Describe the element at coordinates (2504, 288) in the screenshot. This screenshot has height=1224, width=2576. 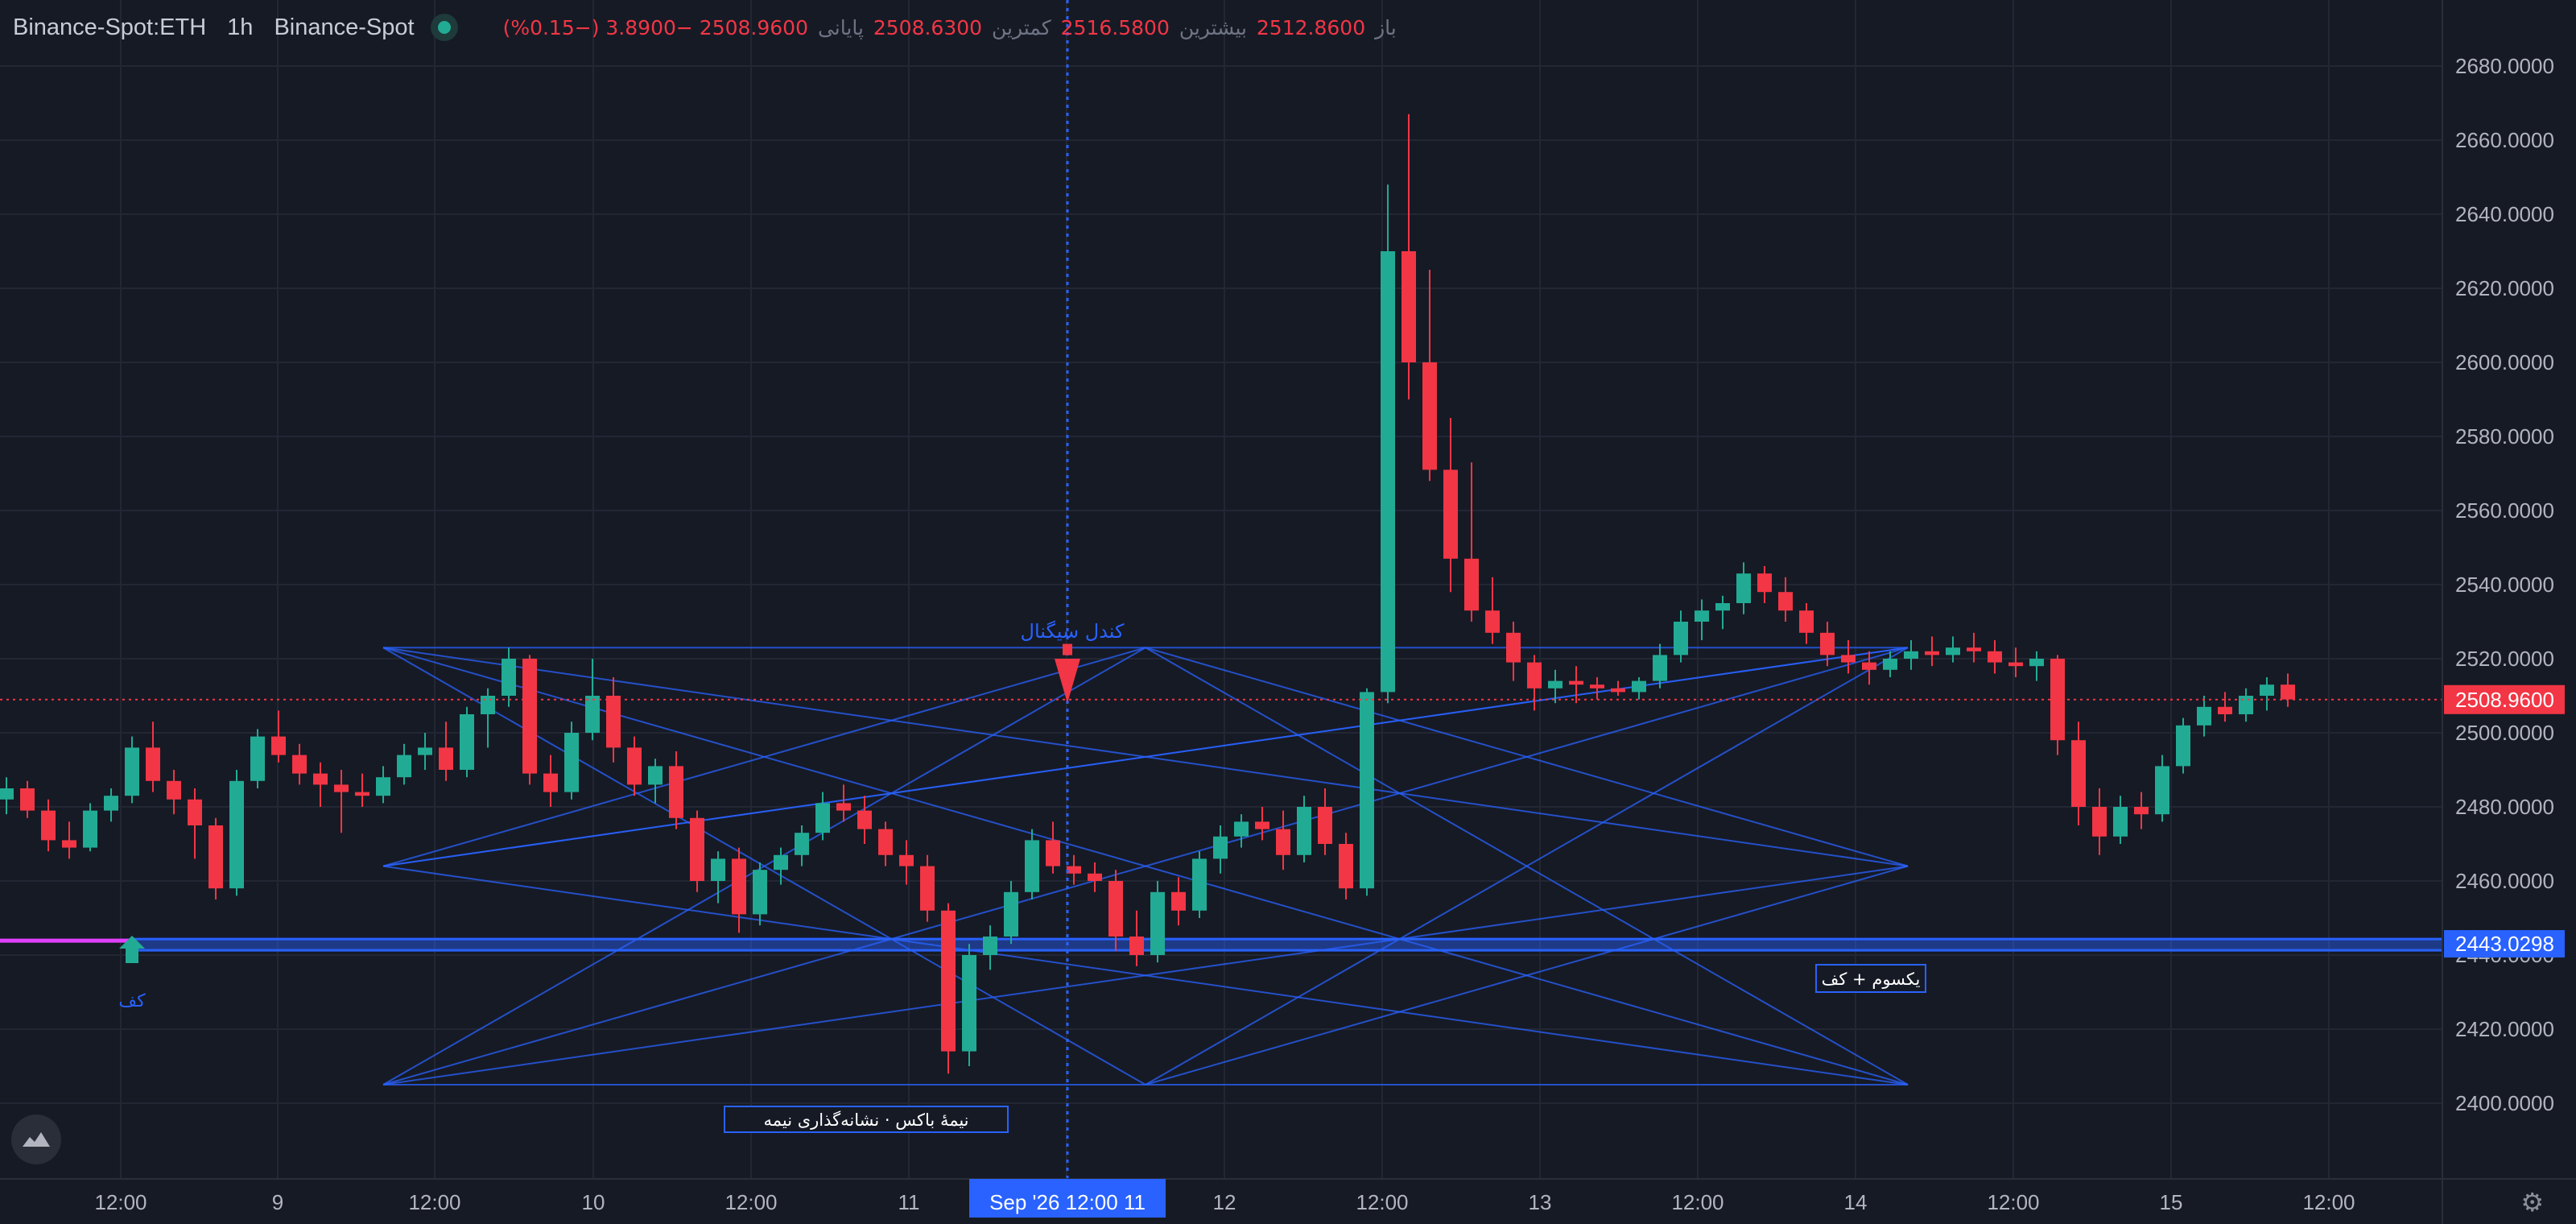
I see `price-tick-label: 2620.0000` at that location.